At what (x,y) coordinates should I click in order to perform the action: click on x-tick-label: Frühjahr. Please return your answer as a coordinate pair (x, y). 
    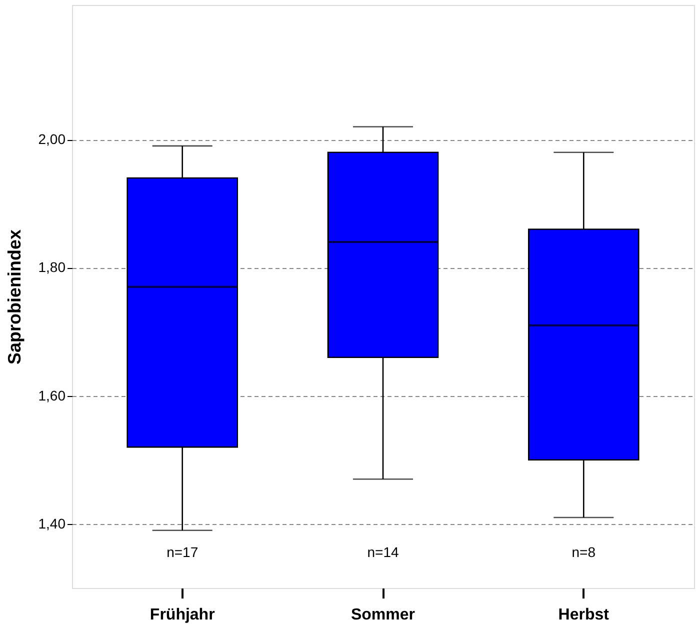
    Looking at the image, I should click on (182, 615).